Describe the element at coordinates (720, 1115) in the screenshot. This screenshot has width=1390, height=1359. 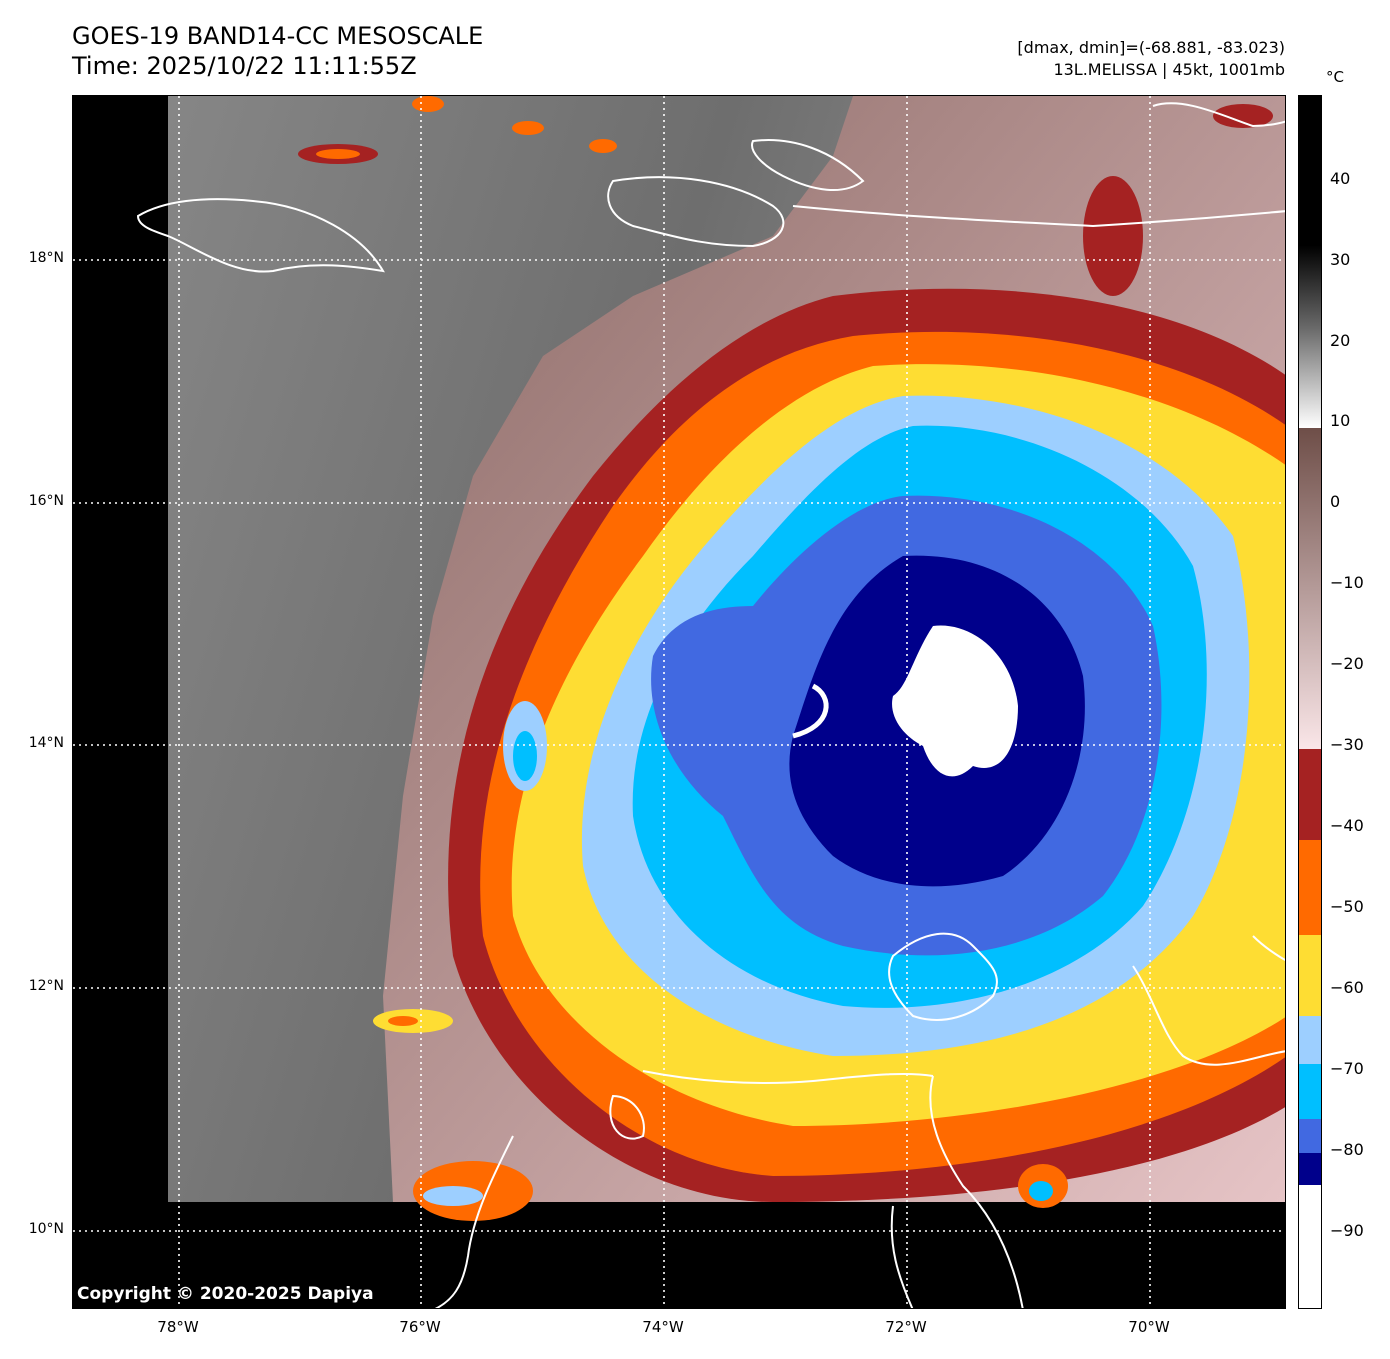
I see `southern-band` at that location.